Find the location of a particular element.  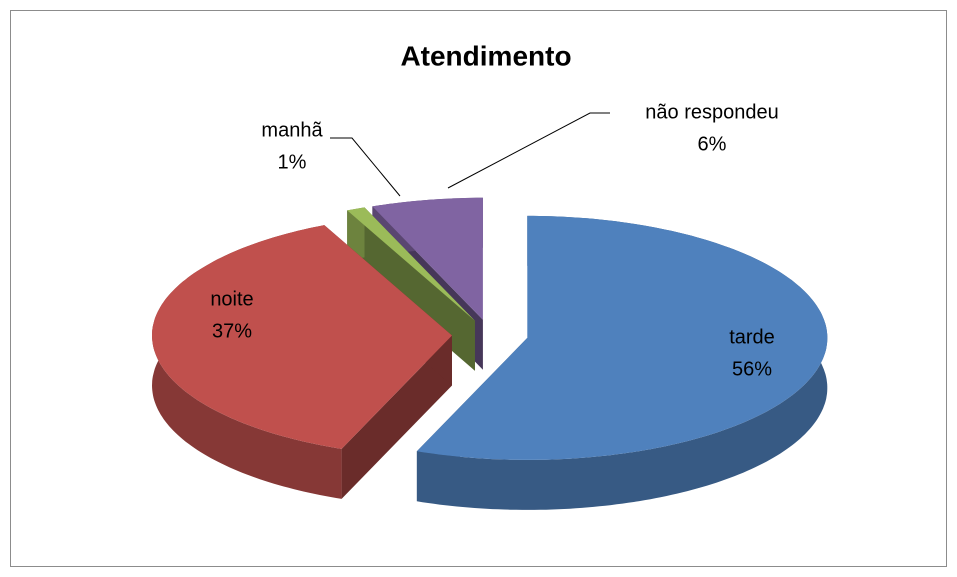

slice-label: noite is located at coordinates (231, 299).